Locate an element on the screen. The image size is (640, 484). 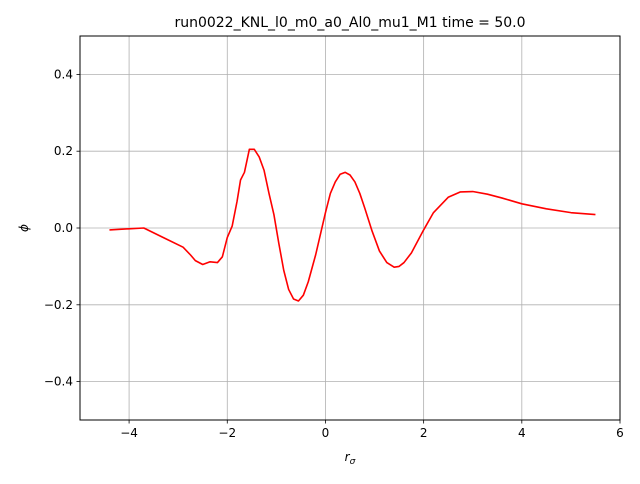
x-axis-label-subscript: σ is located at coordinates (353, 462).